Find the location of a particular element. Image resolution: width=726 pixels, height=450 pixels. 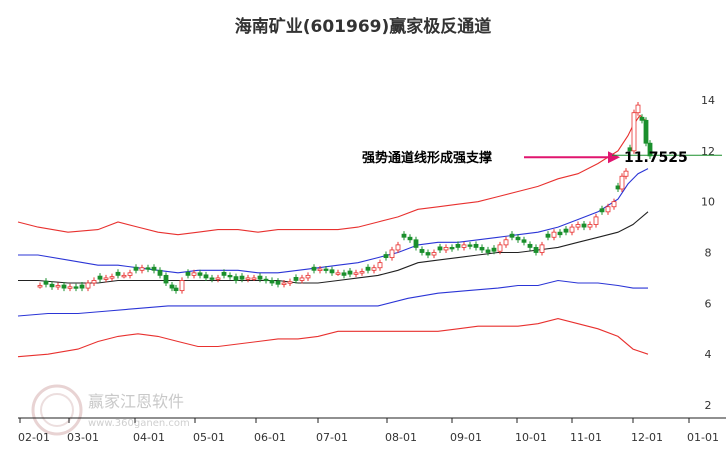

y-tick-label: 6 is located at coordinates (708, 303).